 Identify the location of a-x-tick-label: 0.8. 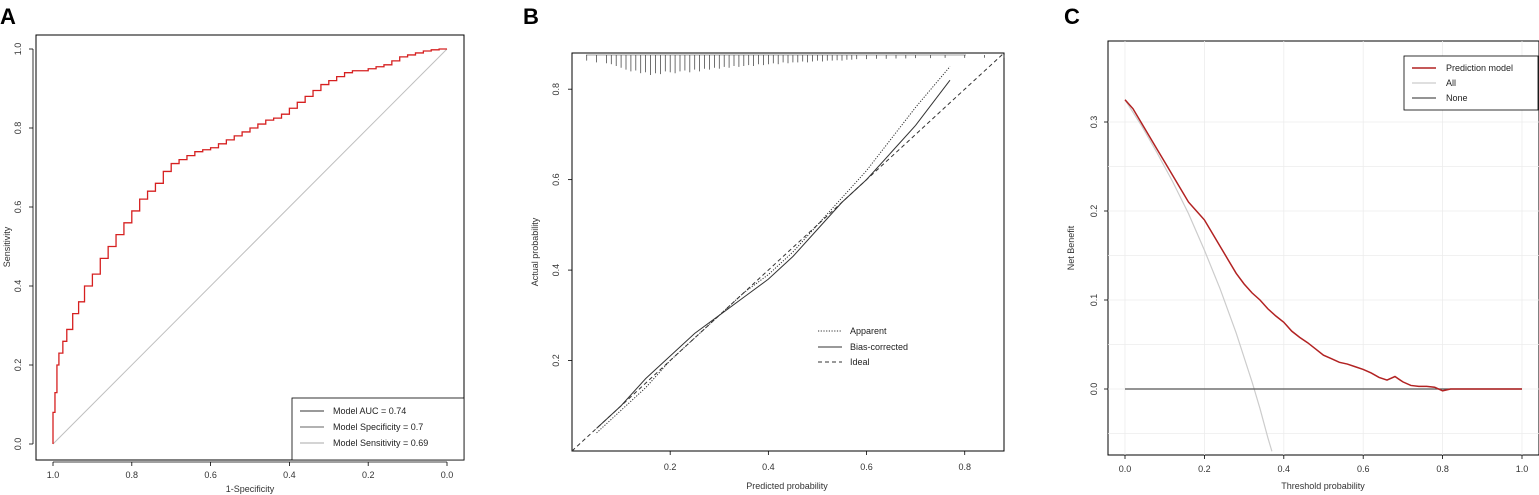
(132, 475).